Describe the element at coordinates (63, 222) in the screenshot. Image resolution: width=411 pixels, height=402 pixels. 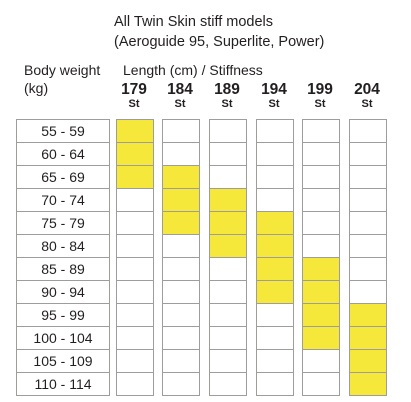
I see `weight-range-label: 75 - 79` at that location.